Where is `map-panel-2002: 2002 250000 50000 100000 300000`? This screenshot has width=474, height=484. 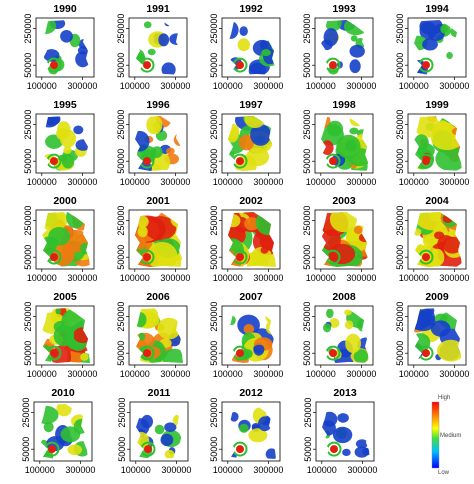
map-panel-2002: 2002 250000 50000 100000 300000 is located at coordinates (246, 239).